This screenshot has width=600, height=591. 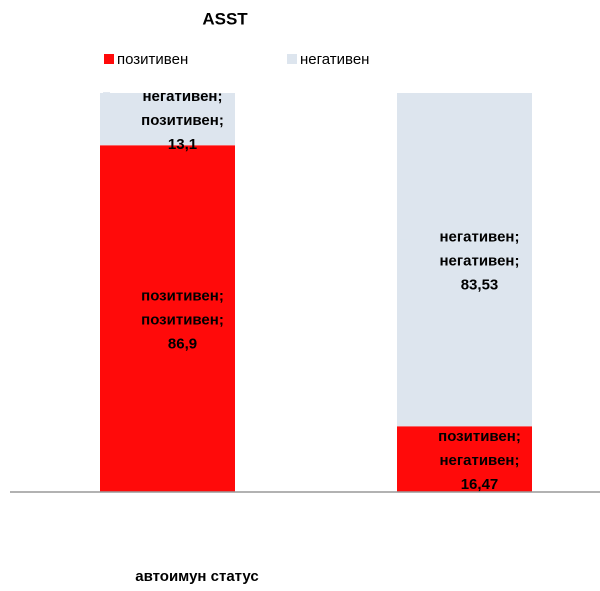 What do you see at coordinates (182, 120) in the screenshot?
I see `data-label: негативен; позитивен; 13,1` at bounding box center [182, 120].